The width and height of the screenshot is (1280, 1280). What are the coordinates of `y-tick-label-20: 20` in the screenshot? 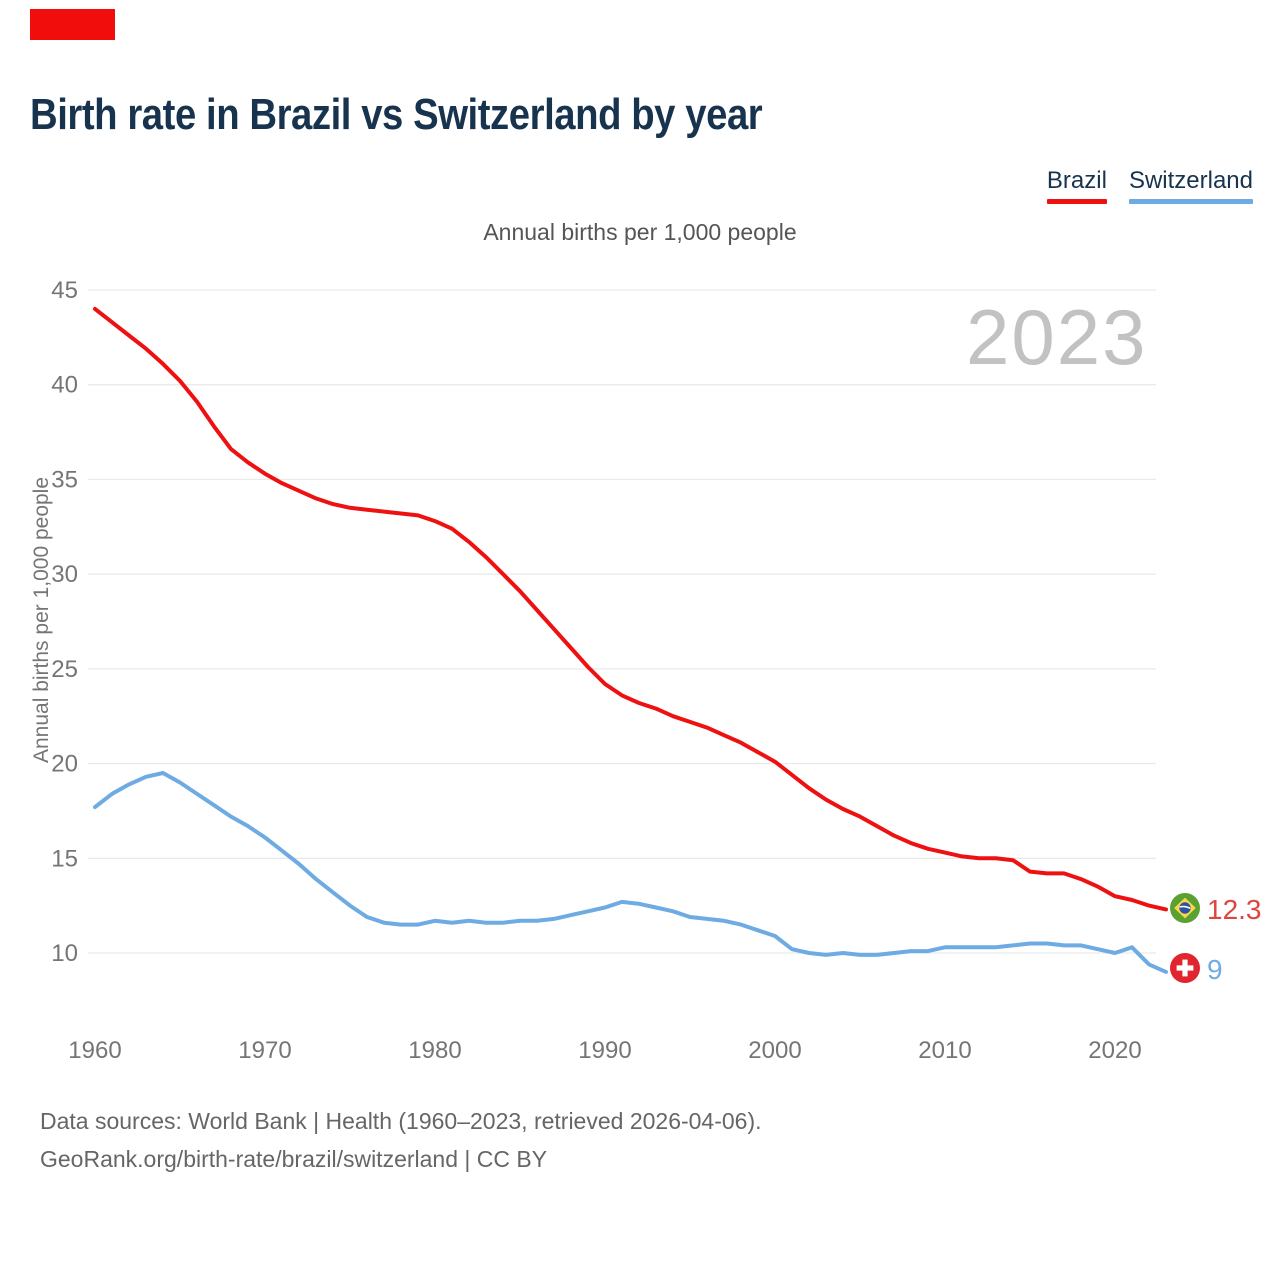 It's located at (64, 764).